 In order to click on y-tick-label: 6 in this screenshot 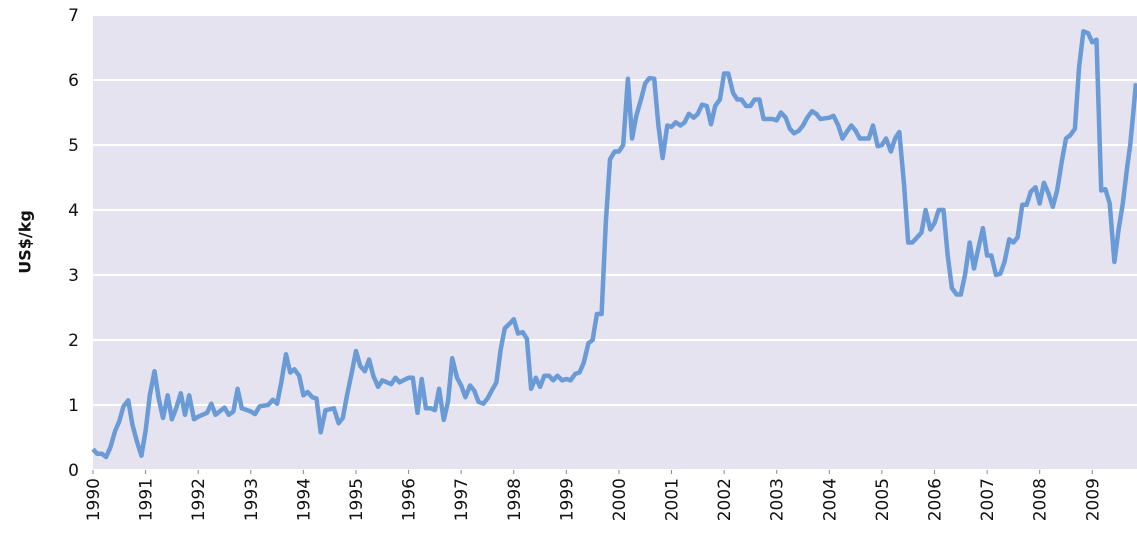, I will do `click(73, 81)`.